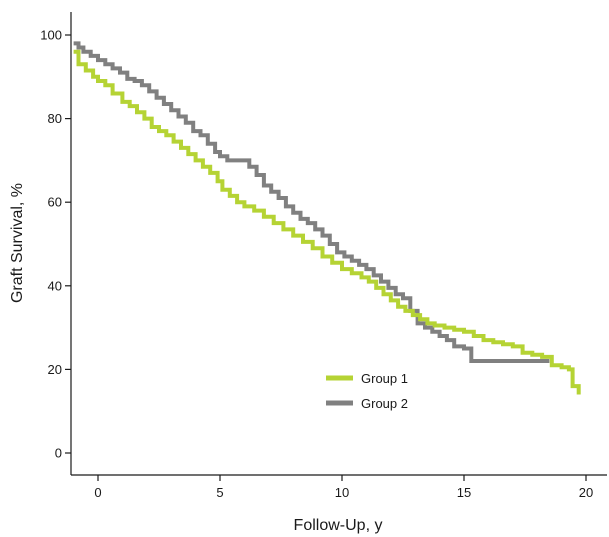  I want to click on y-tick-label: 40, so click(55, 285).